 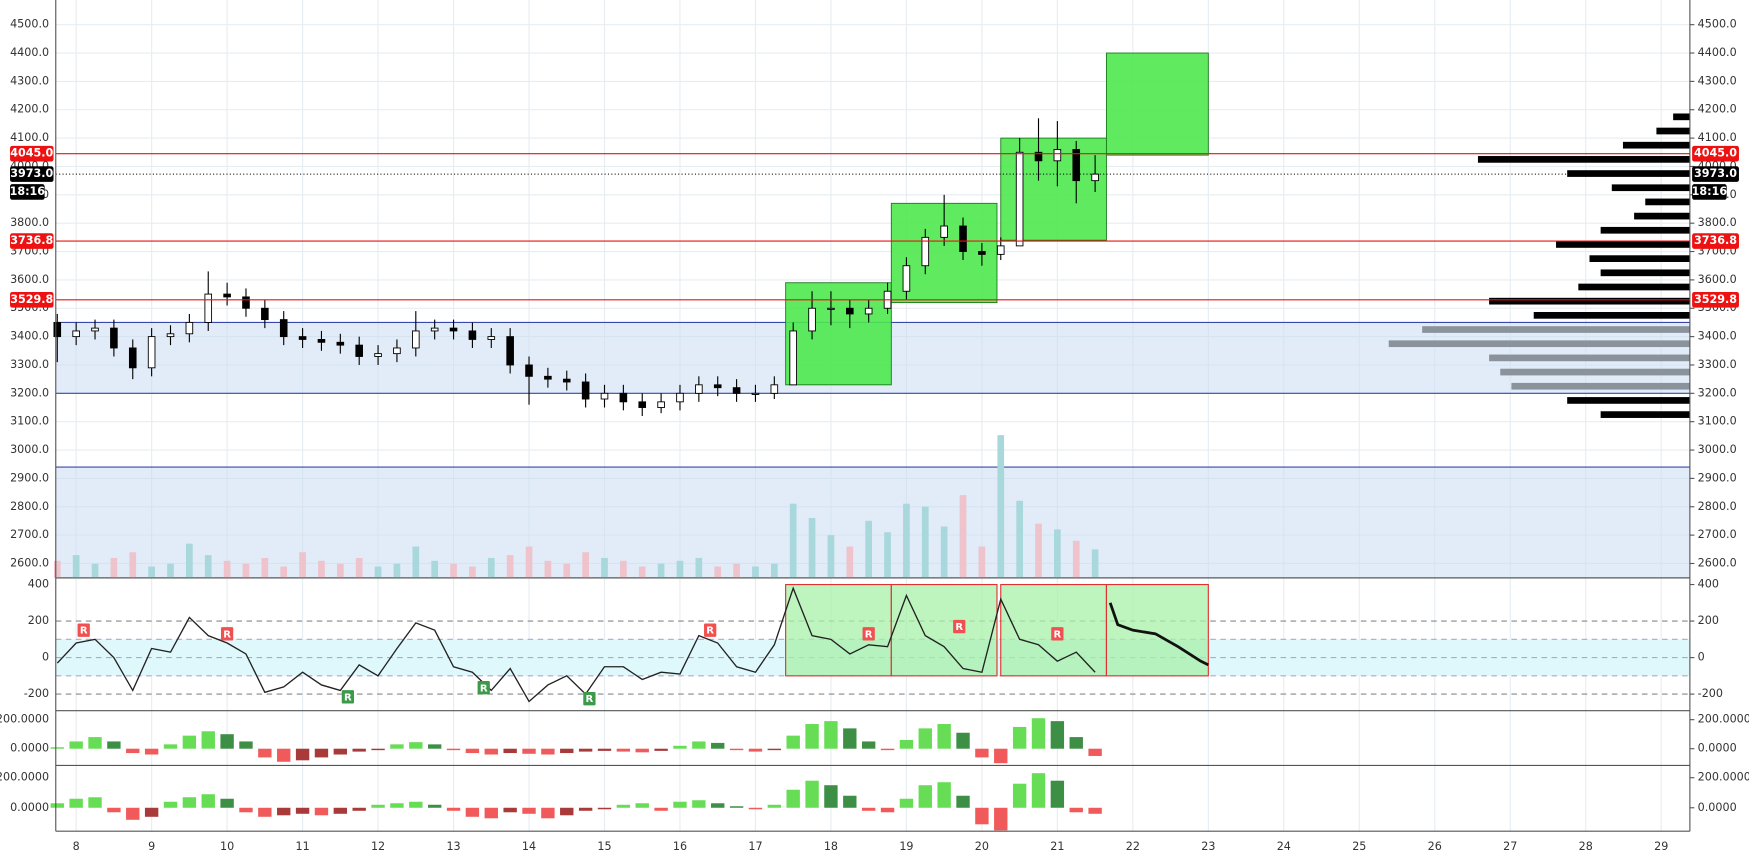 What do you see at coordinates (1715, 153) in the screenshot?
I see `price-tag-right-text: 4045.0` at bounding box center [1715, 153].